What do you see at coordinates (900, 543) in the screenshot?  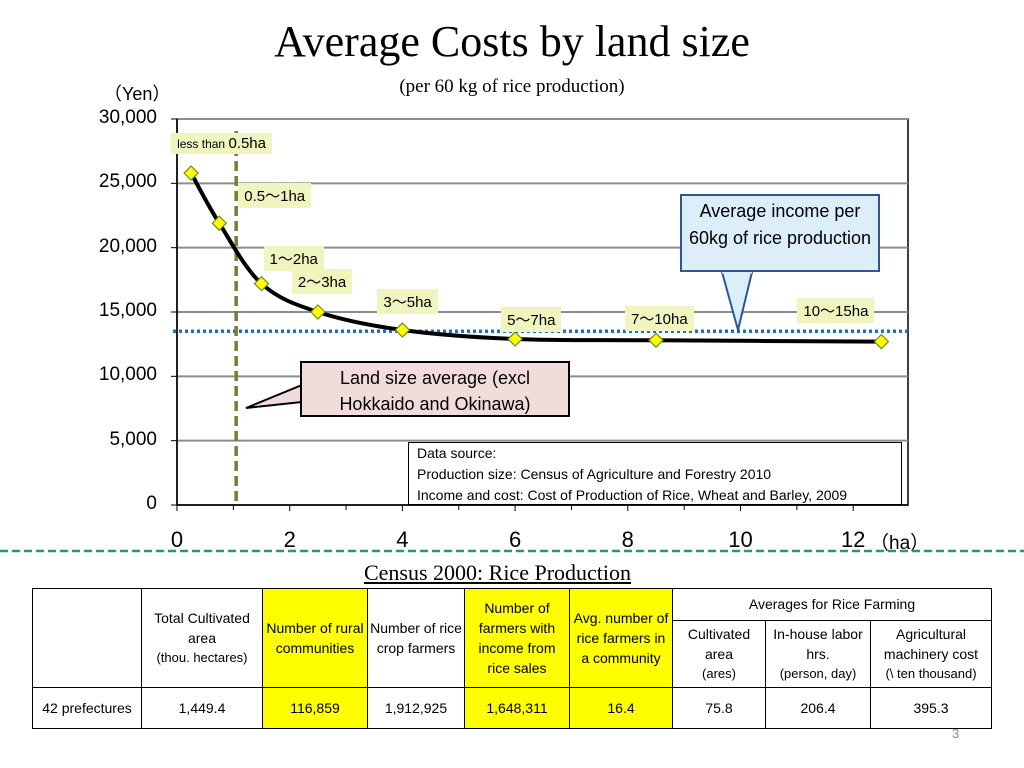 I see `x-axis-unit: （ha）` at bounding box center [900, 543].